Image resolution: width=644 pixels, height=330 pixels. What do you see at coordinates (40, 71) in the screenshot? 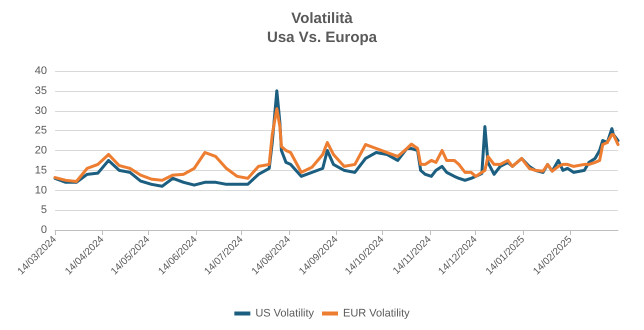
I see `y-tick-label: 40` at bounding box center [40, 71].